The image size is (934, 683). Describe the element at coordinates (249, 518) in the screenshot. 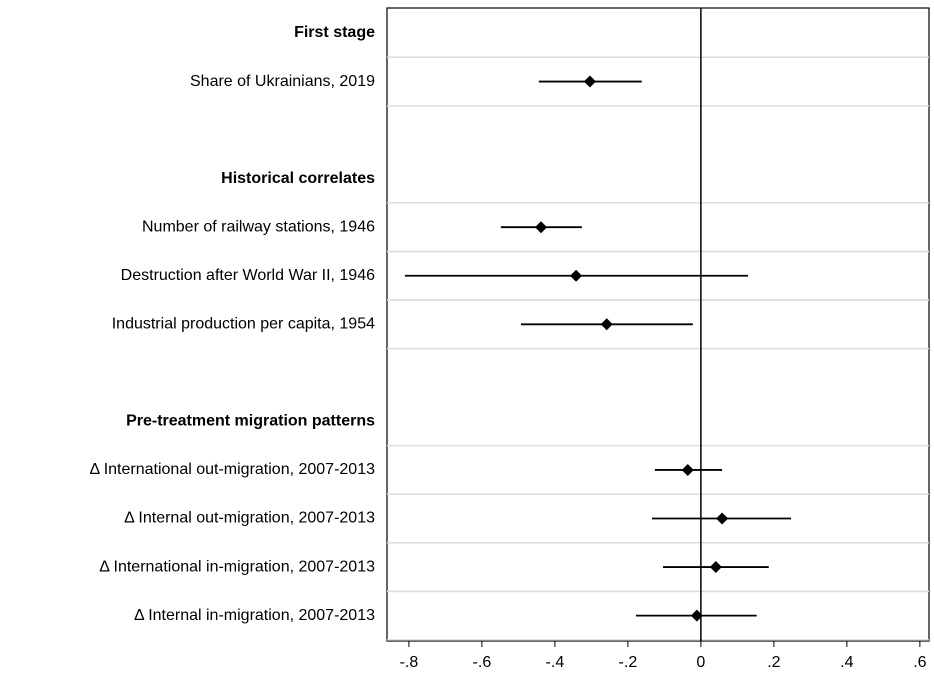

I see `row-label: Δ Internal out-migration, 2007-2013` at that location.